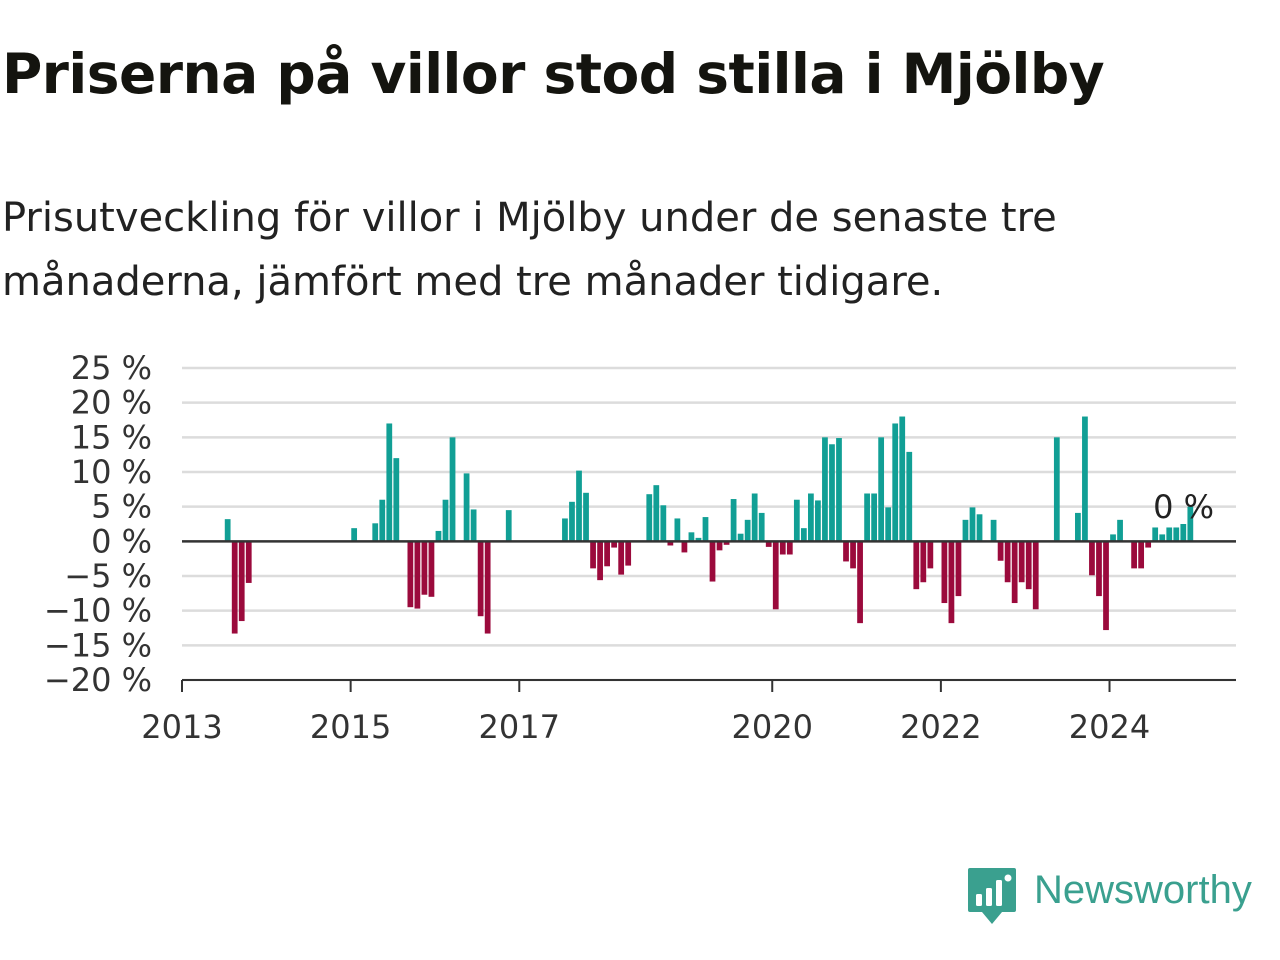 Image resolution: width=1280 pixels, height=960 pixels. I want to click on y-tick-label: −15 %, so click(98, 645).